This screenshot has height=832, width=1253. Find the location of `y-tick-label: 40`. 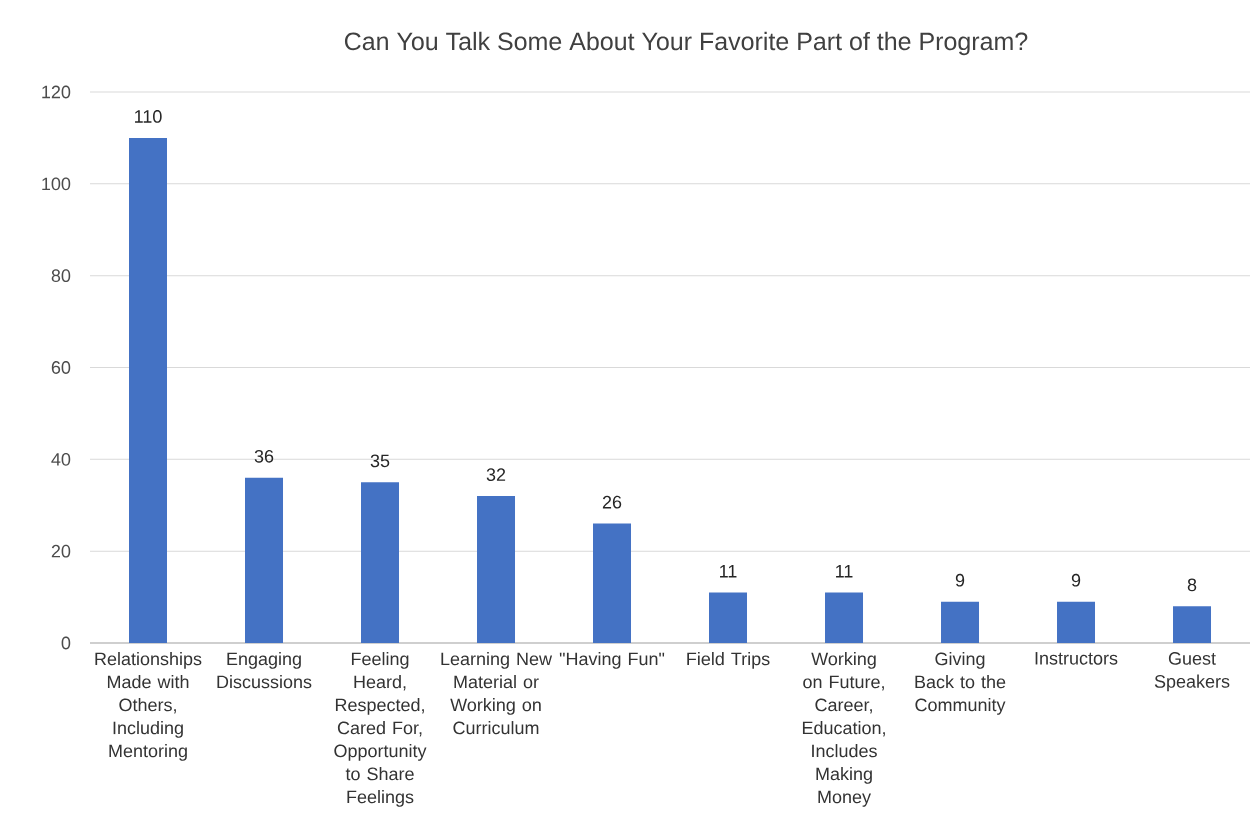

y-tick-label: 40 is located at coordinates (61, 459).